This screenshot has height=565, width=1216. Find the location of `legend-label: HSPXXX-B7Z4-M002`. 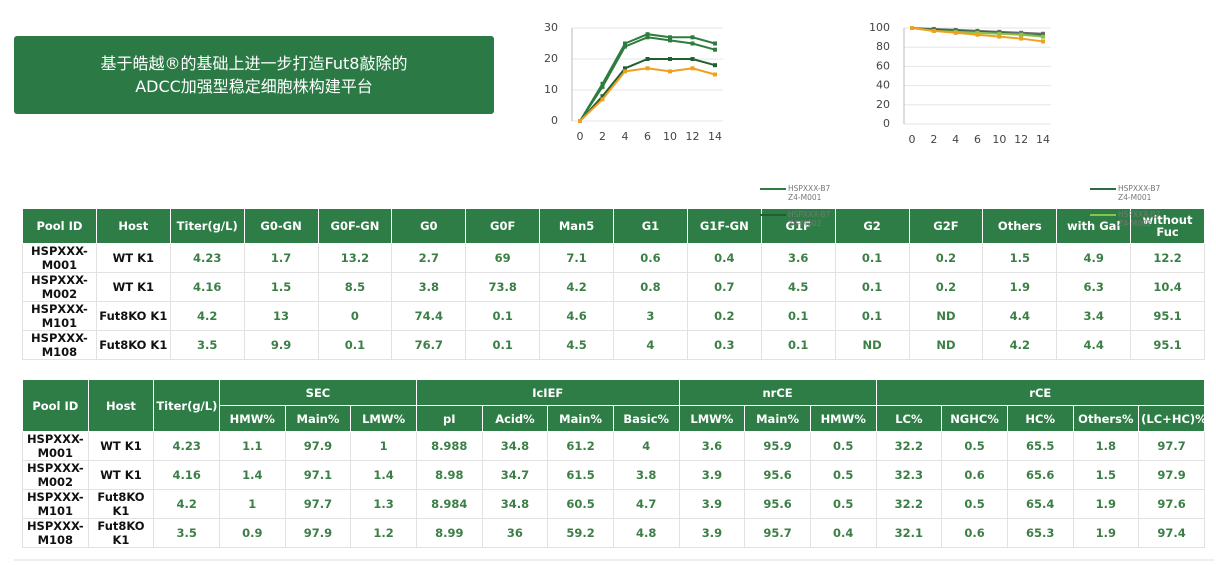

legend-label: HSPXXX-B7Z4-M002 is located at coordinates (1139, 219).